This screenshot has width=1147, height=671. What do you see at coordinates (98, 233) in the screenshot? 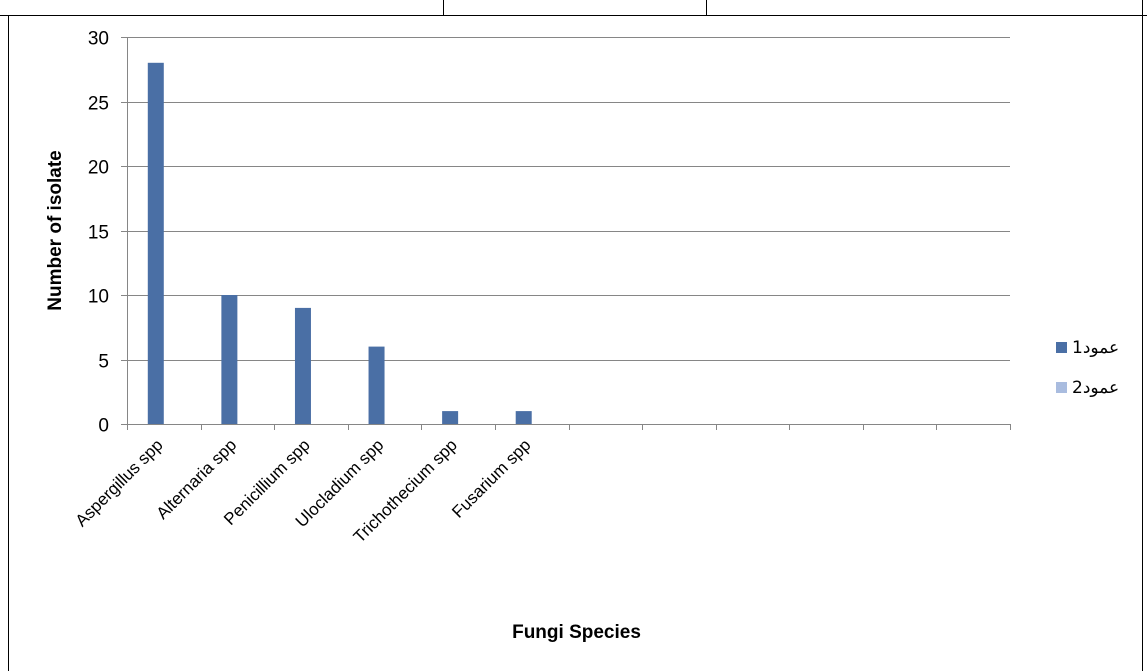
I see `y-tick-label: 15` at bounding box center [98, 233].